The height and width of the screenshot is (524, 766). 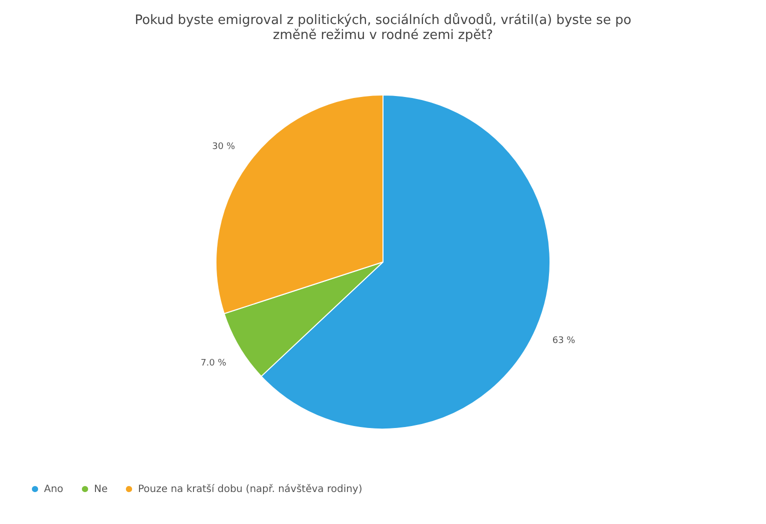 I want to click on legend-label: Ano, so click(x=54, y=490).